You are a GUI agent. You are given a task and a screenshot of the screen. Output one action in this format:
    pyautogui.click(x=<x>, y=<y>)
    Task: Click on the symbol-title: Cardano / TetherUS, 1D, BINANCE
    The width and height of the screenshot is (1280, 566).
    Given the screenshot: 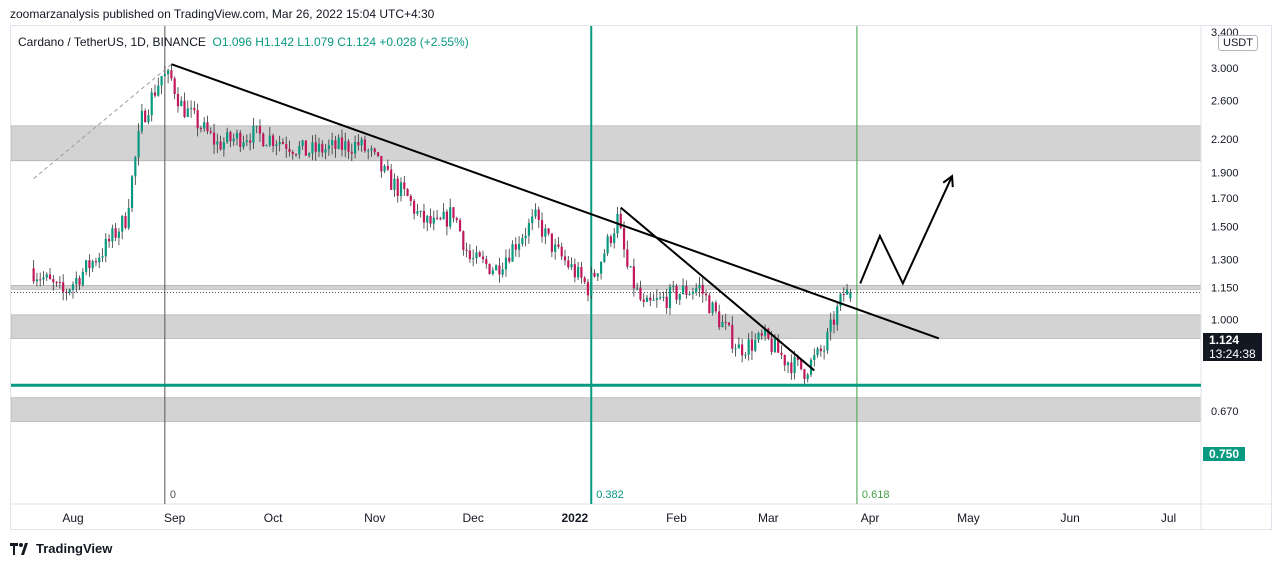 What is the action you would take?
    pyautogui.click(x=112, y=42)
    